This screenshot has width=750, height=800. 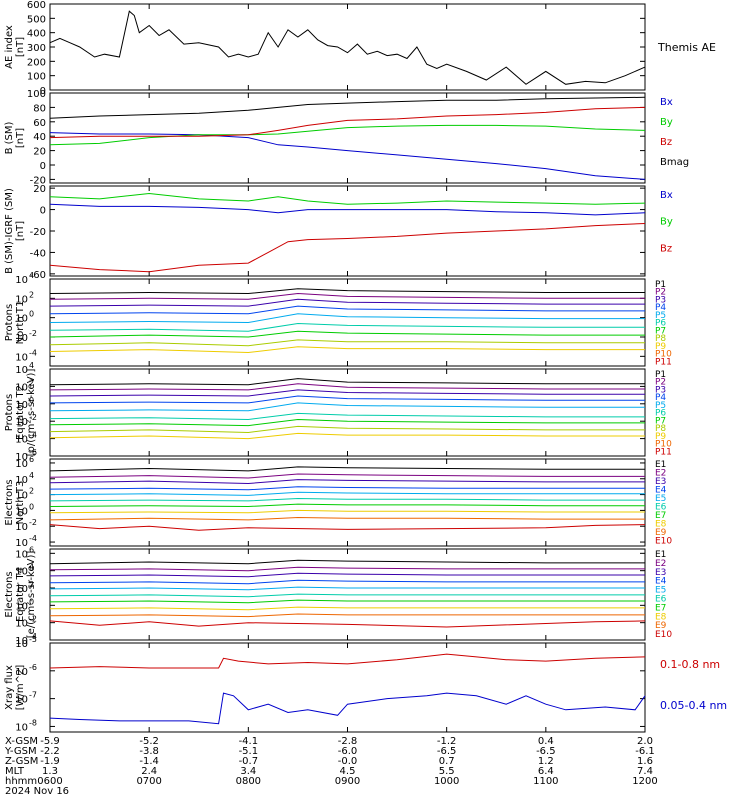 What do you see at coordinates (38, 180) in the screenshot?
I see `y-tick-label: -20` at bounding box center [38, 180].